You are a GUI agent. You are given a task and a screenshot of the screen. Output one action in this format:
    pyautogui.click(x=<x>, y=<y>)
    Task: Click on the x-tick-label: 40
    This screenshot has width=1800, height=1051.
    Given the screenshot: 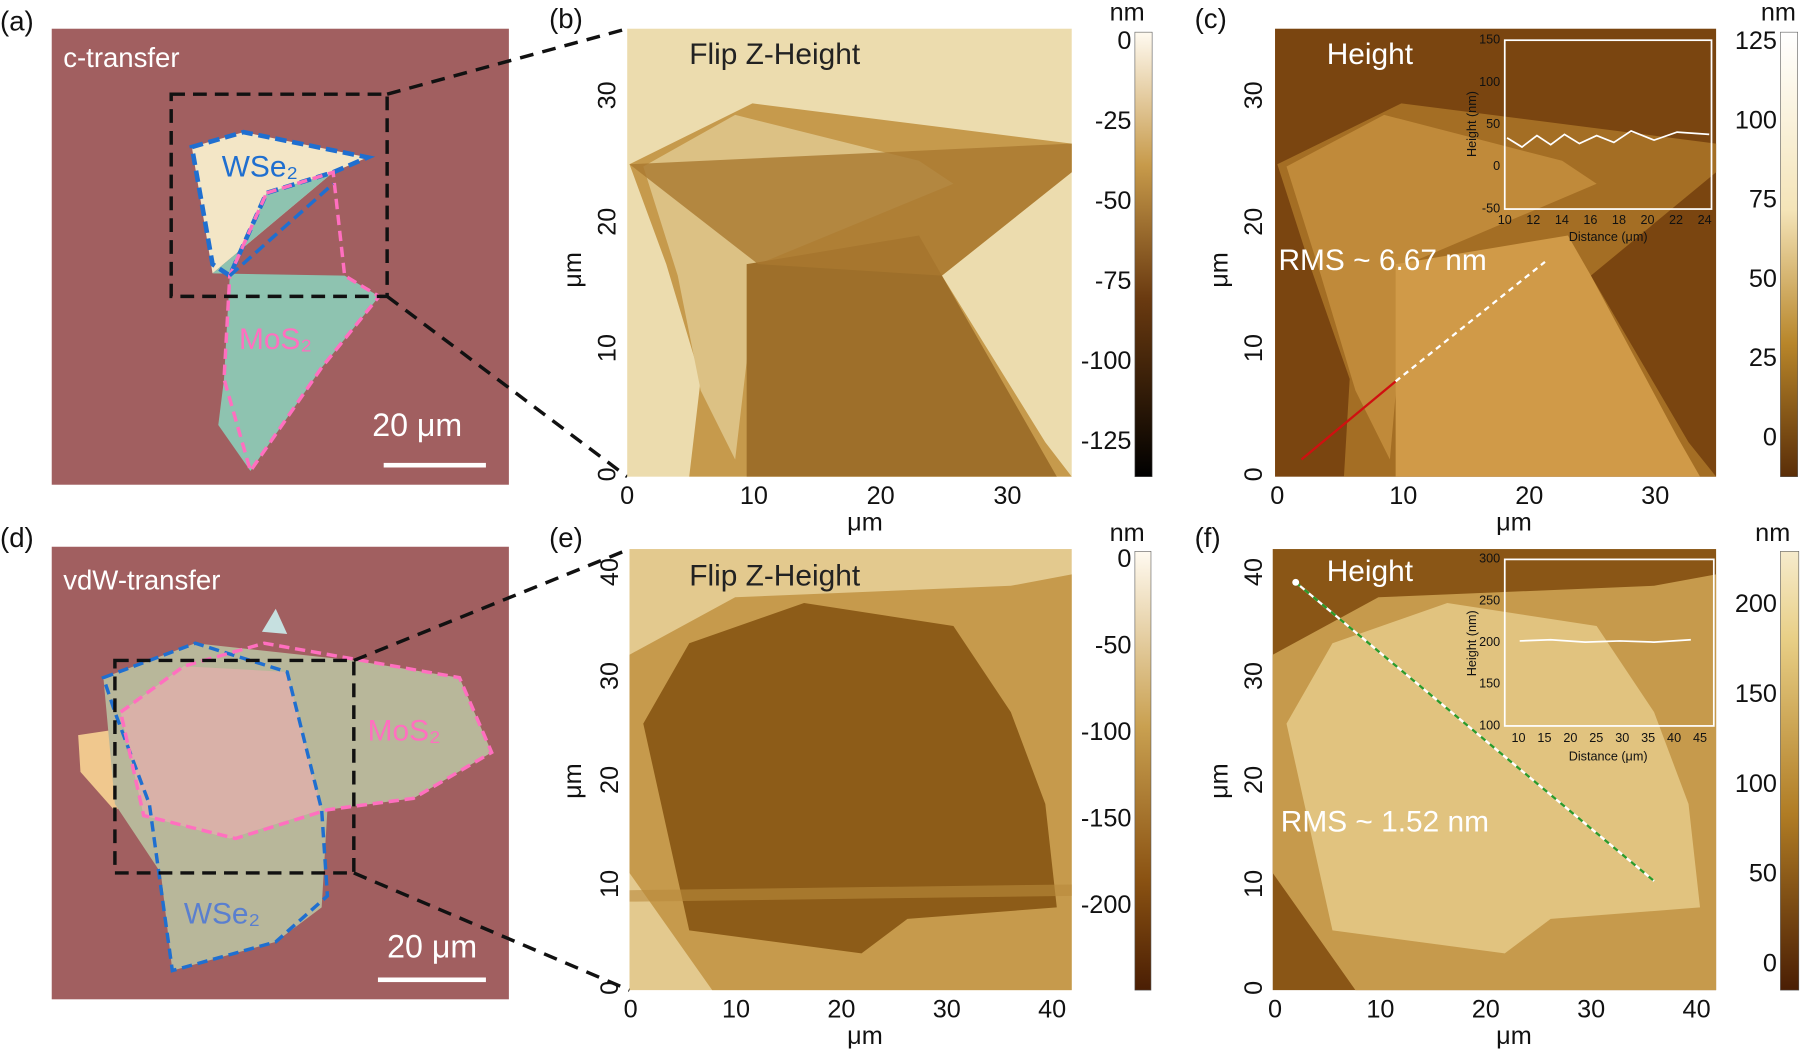 What is the action you would take?
    pyautogui.click(x=1052, y=1009)
    